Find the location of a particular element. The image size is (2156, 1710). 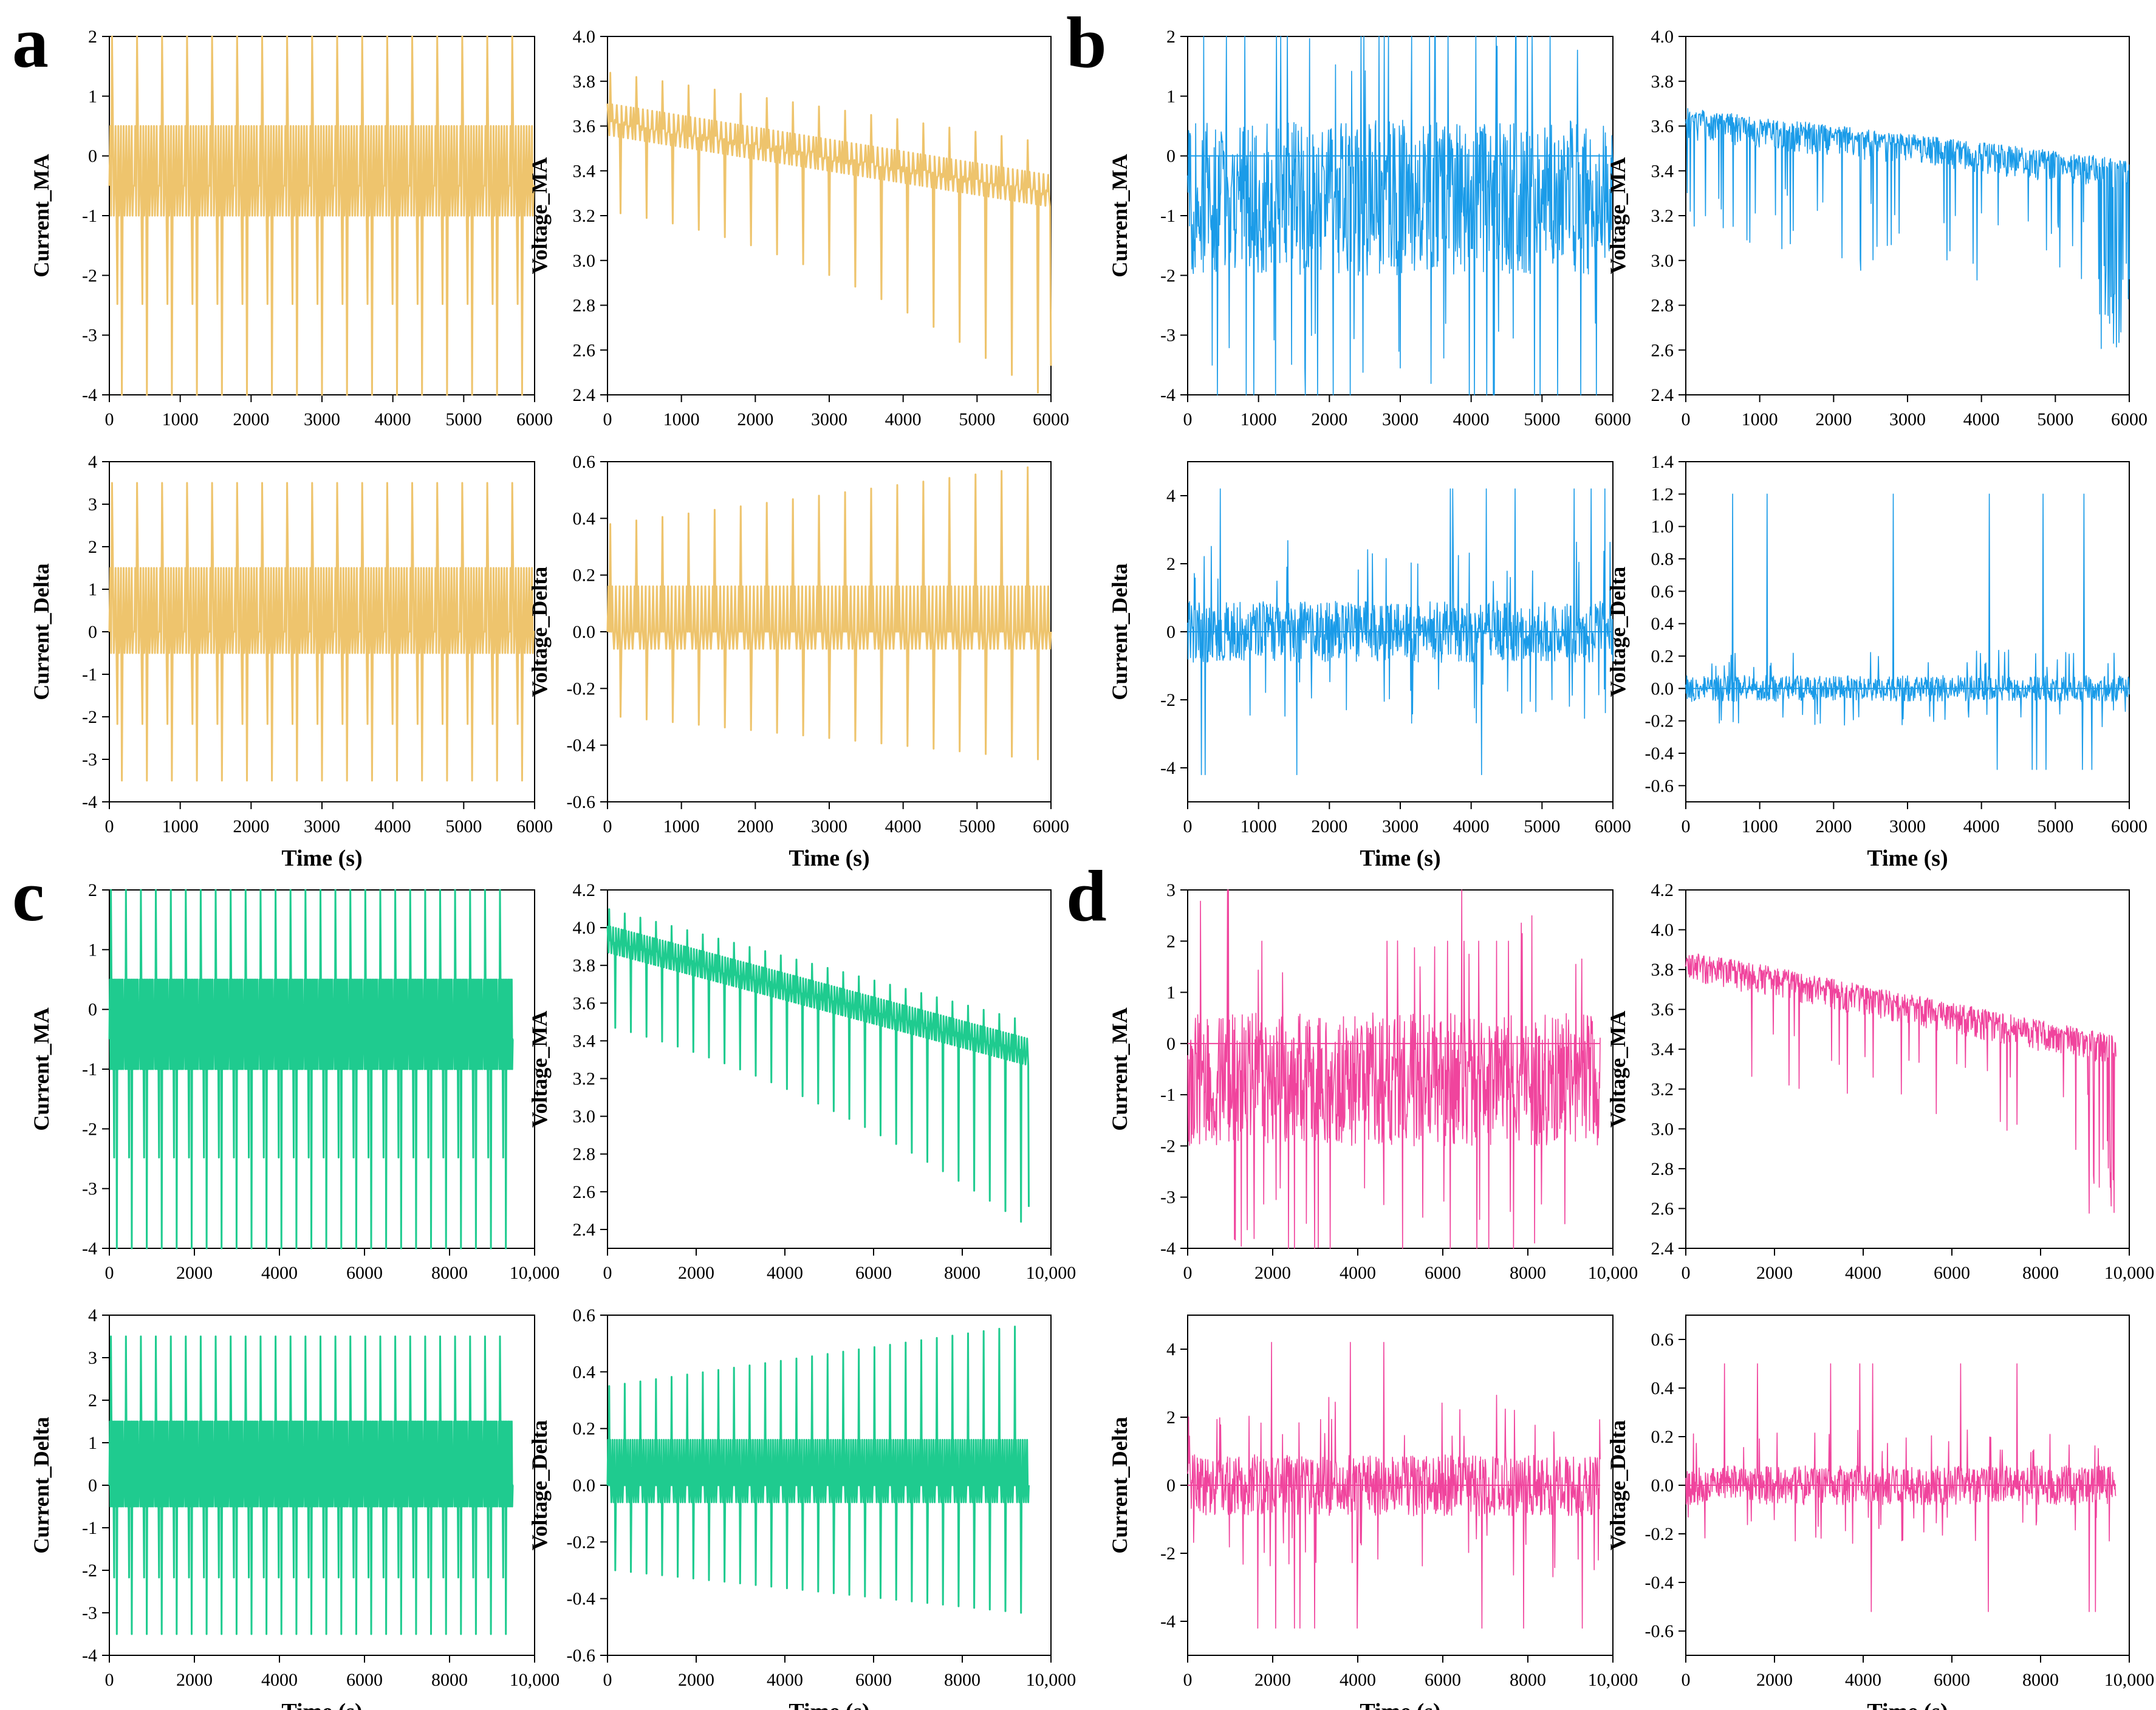

y-tick-label: 3.2 is located at coordinates (1662, 216).